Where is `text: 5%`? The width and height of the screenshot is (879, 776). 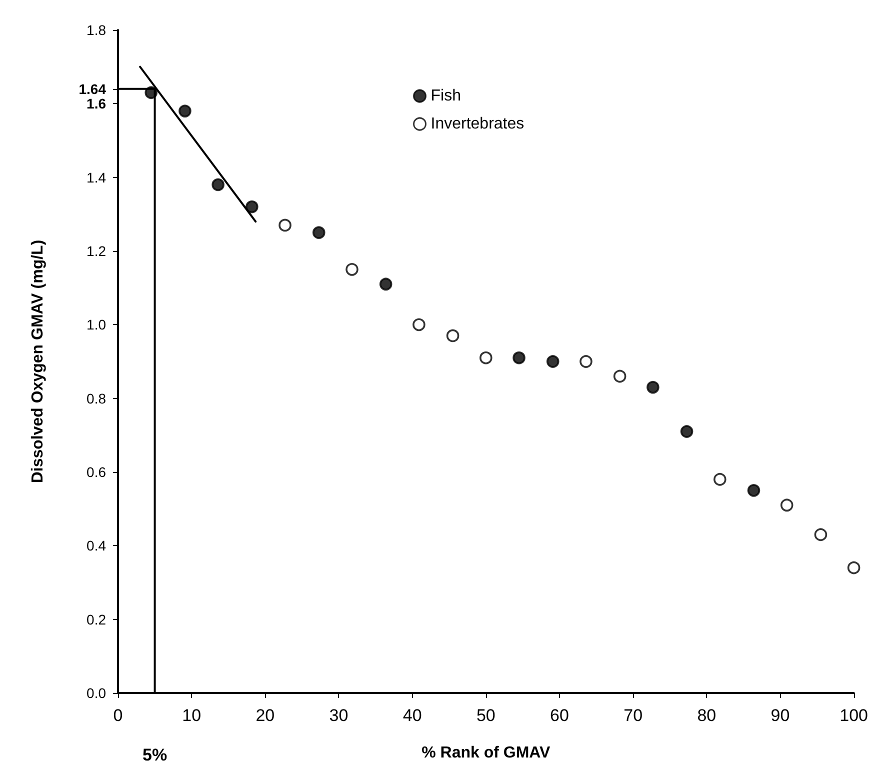 text: 5% is located at coordinates (155, 755).